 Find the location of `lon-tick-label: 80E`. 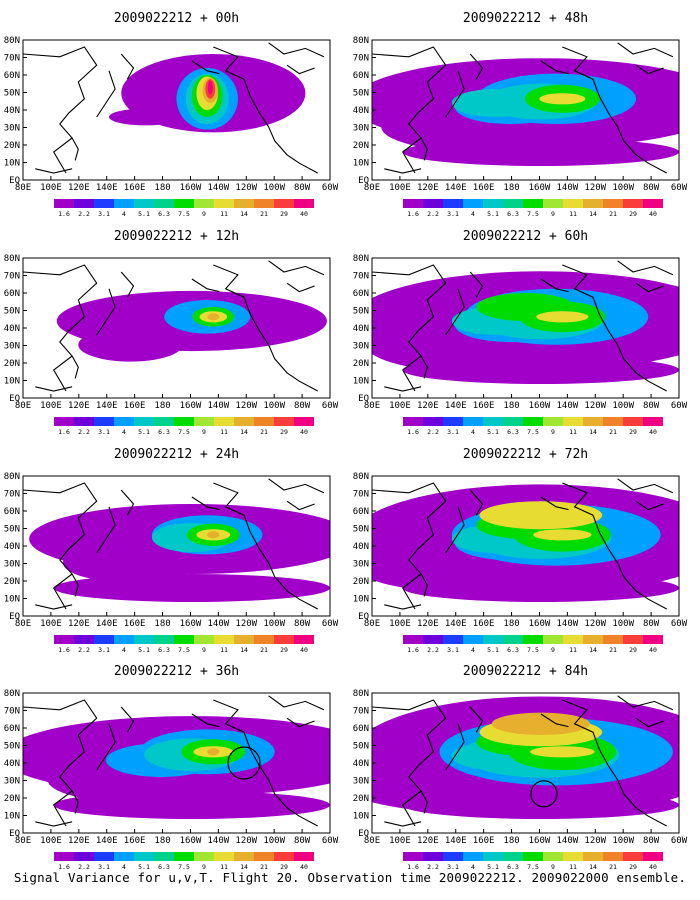

lon-tick-label: 80E is located at coordinates (372, 406).